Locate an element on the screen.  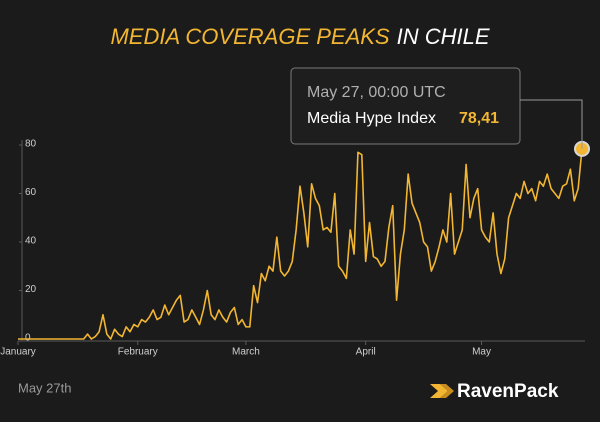
y-tick-label: 20 is located at coordinates (31, 289).